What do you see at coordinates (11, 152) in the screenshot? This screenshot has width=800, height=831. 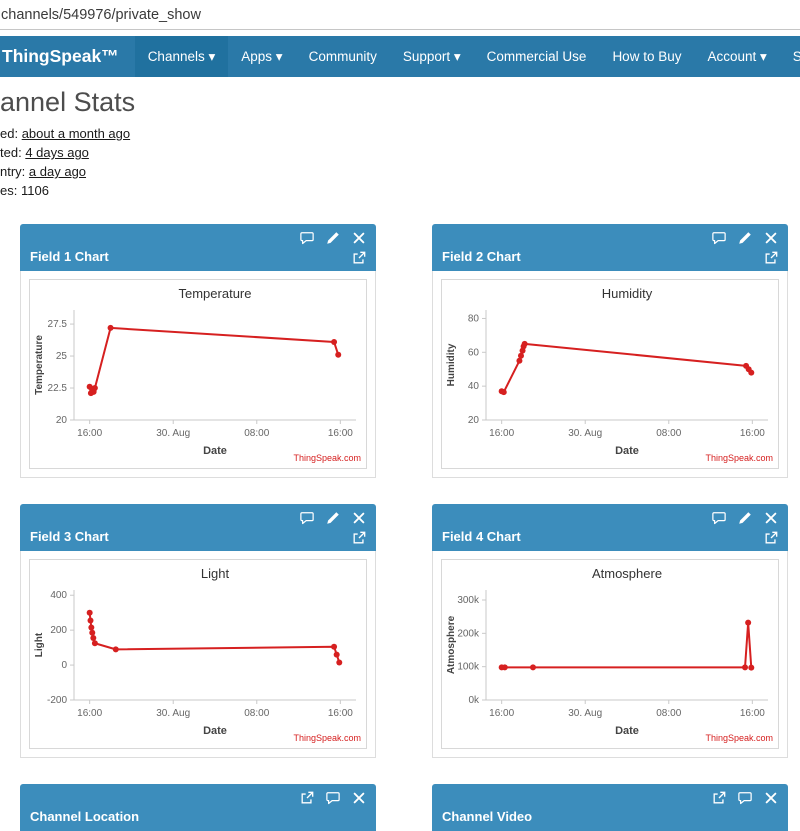 I see `stat-updated-label: ted:` at bounding box center [11, 152].